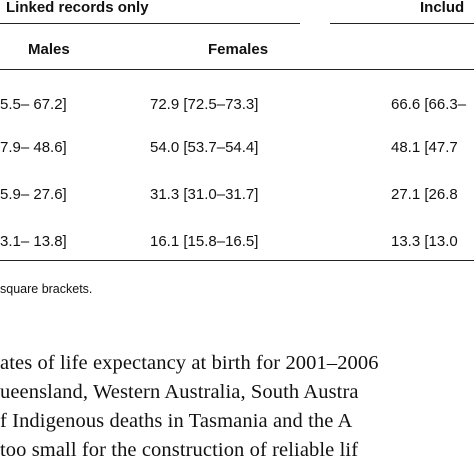 Image resolution: width=474 pixels, height=474 pixels. What do you see at coordinates (424, 241) in the screenshot?
I see `table-cell: 13.3 [13.0` at bounding box center [424, 241].